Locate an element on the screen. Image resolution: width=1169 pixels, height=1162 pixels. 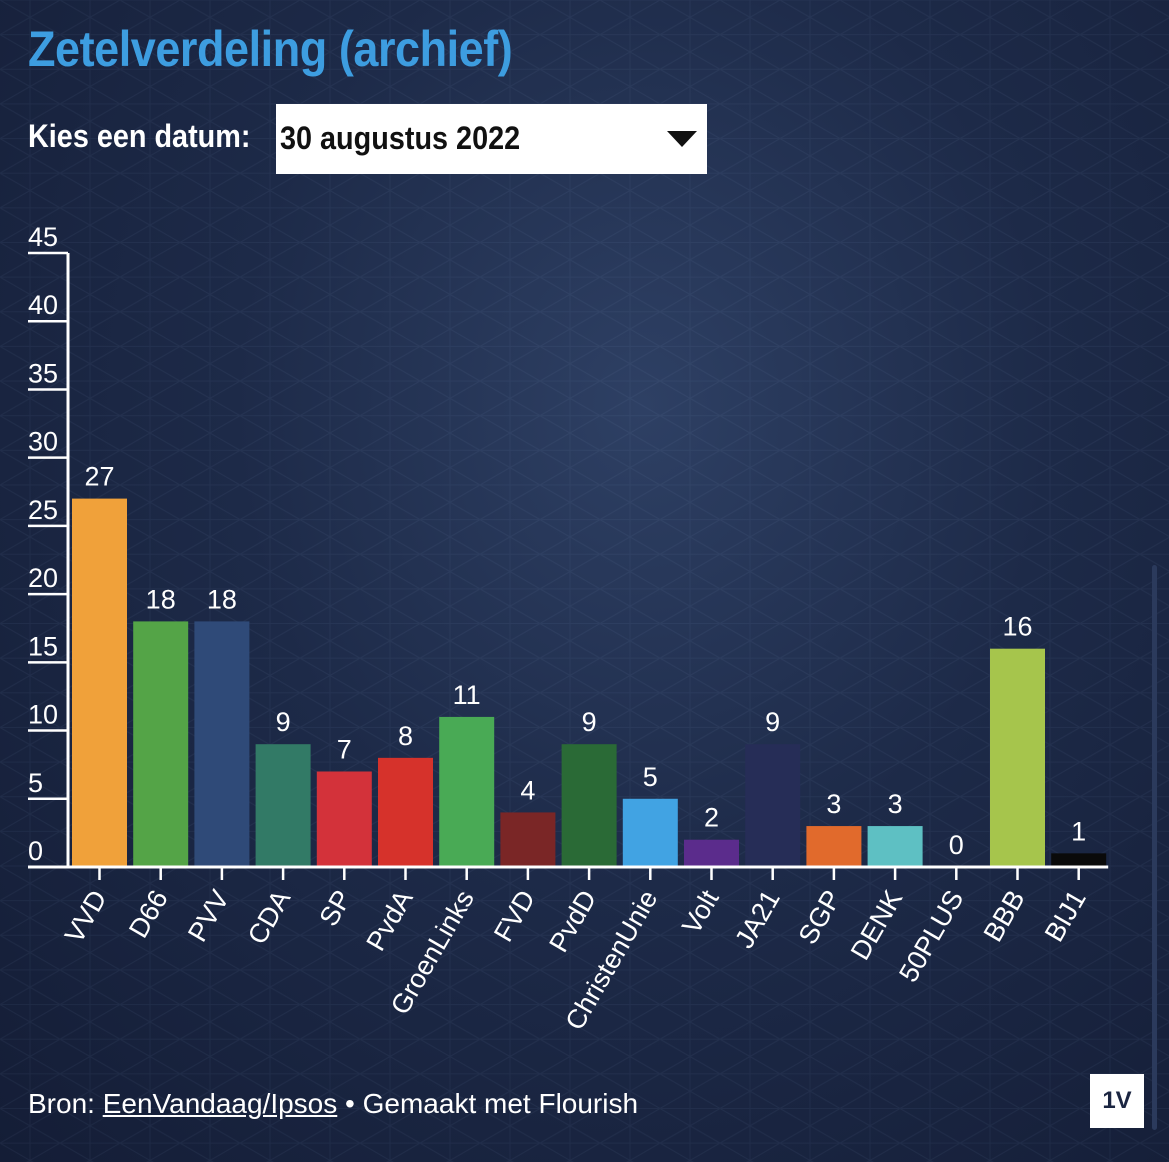
bar-groenlinks is located at coordinates (467, 791).